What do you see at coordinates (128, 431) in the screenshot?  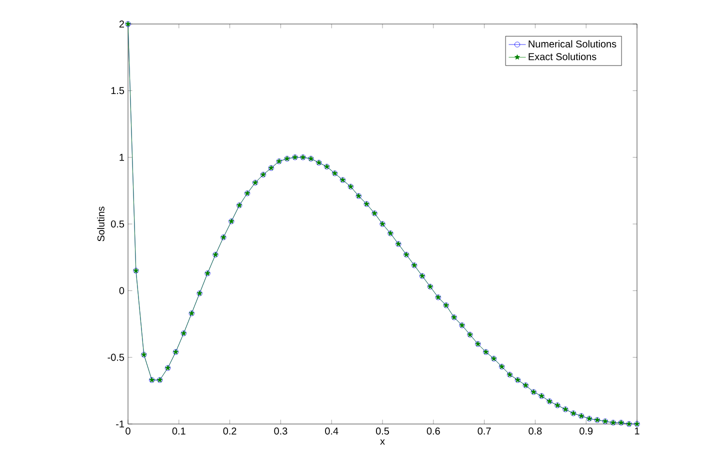 I see `x-tick-label: 0` at bounding box center [128, 431].